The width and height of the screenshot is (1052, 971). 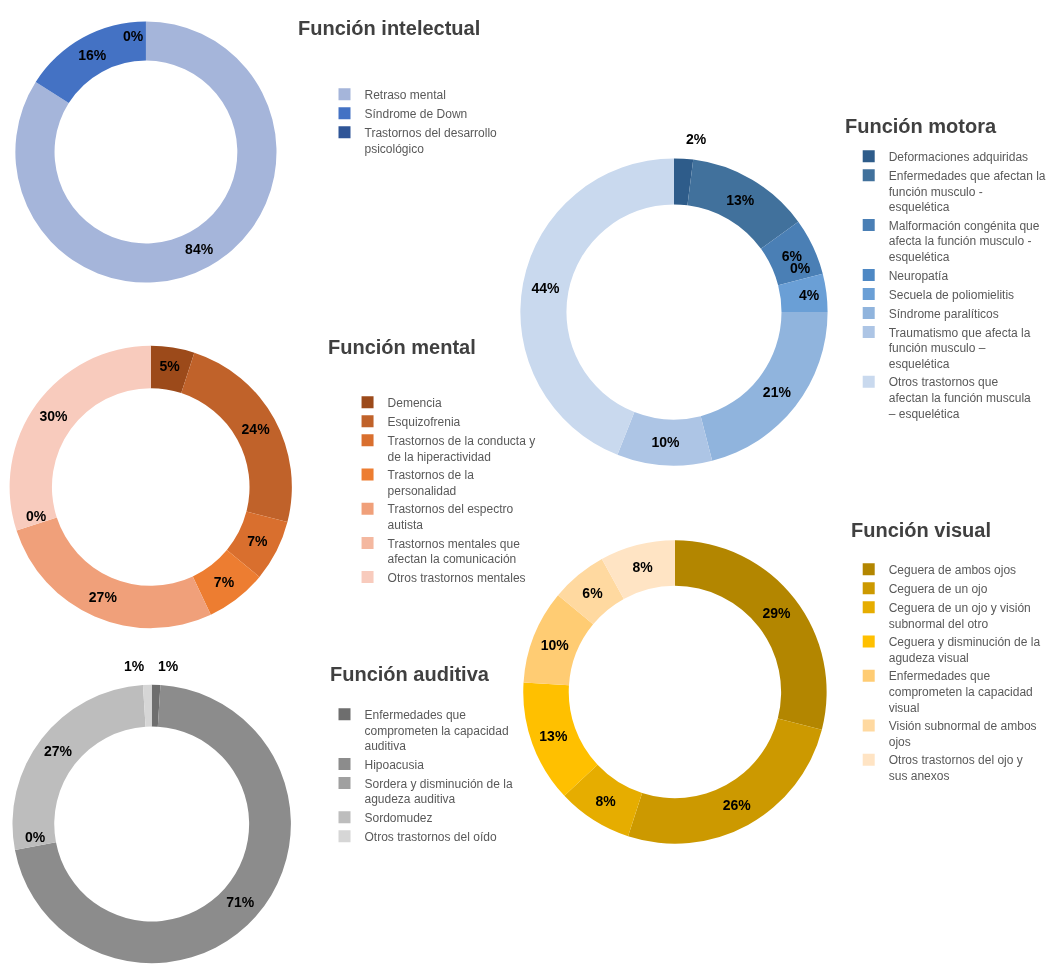 What do you see at coordinates (398, 818) in the screenshot?
I see `legend-label: Sordomudez` at bounding box center [398, 818].